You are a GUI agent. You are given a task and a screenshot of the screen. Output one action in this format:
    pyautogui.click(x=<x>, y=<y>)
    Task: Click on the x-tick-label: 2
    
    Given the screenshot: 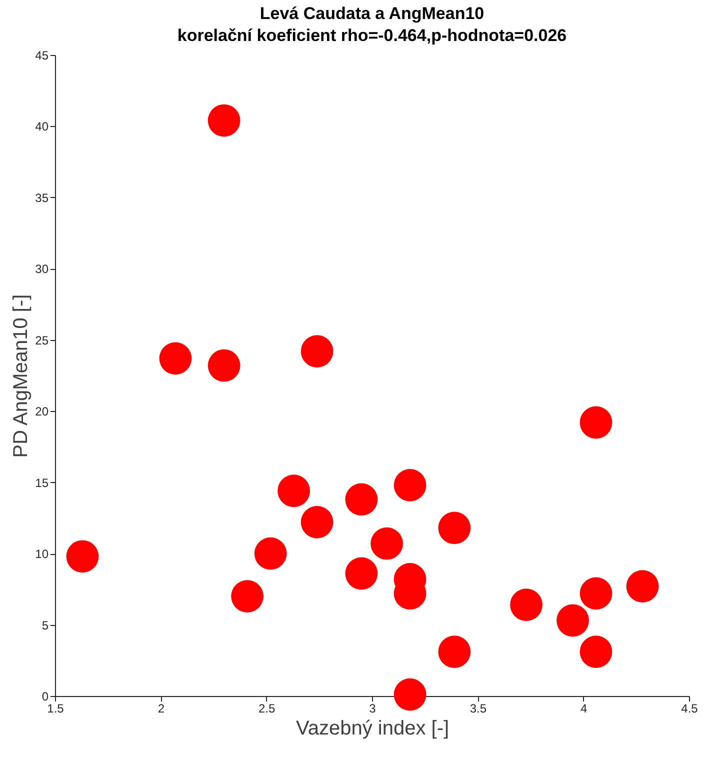 What is the action you would take?
    pyautogui.click(x=161, y=709)
    